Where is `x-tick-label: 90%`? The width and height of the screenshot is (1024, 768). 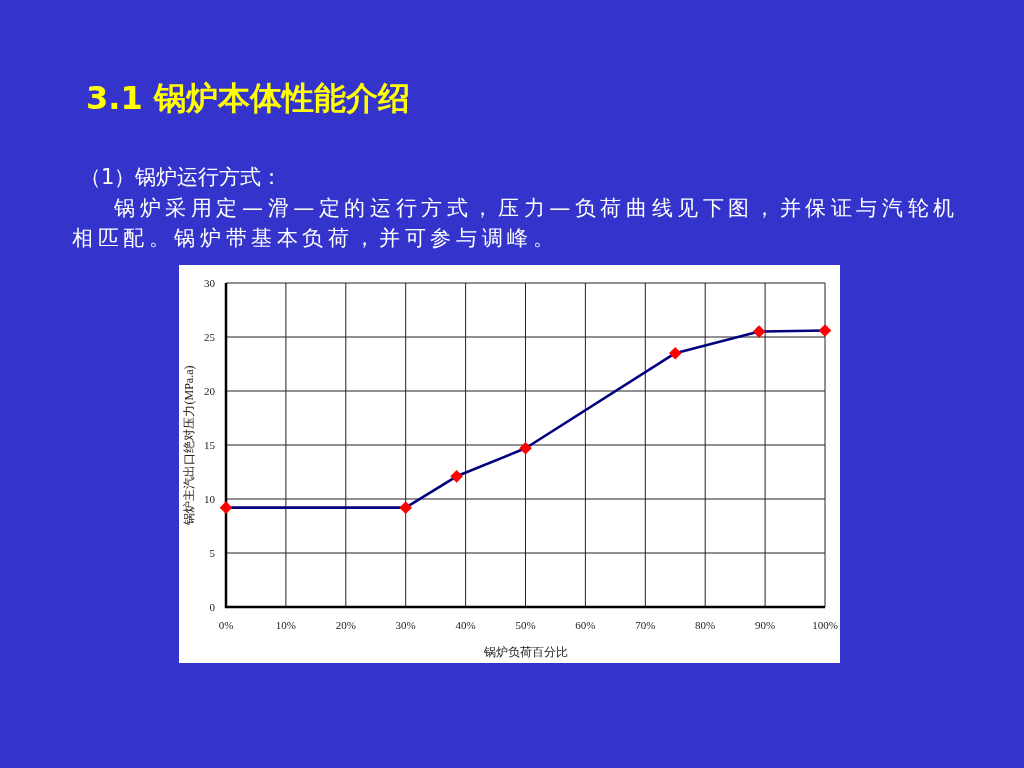 x-tick-label: 90% is located at coordinates (765, 625).